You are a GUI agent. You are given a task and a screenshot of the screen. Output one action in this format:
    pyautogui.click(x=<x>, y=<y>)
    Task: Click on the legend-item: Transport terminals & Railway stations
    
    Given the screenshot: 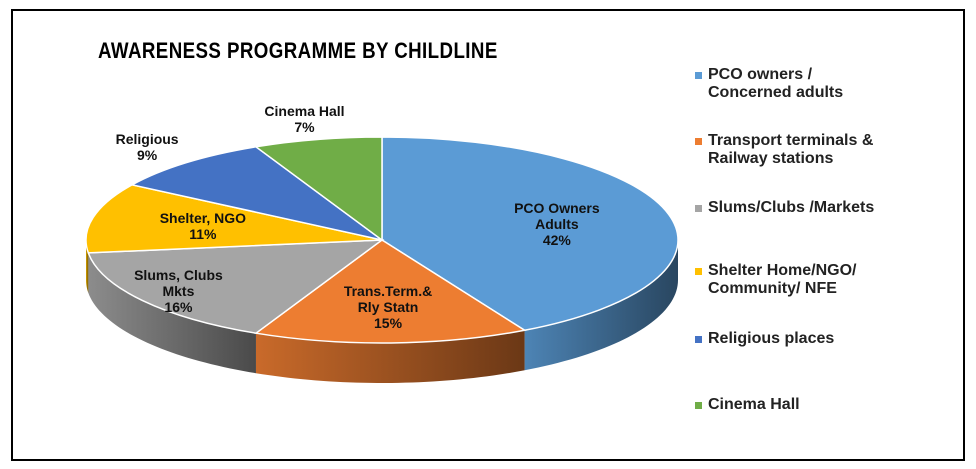 What is the action you would take?
    pyautogui.click(x=784, y=150)
    